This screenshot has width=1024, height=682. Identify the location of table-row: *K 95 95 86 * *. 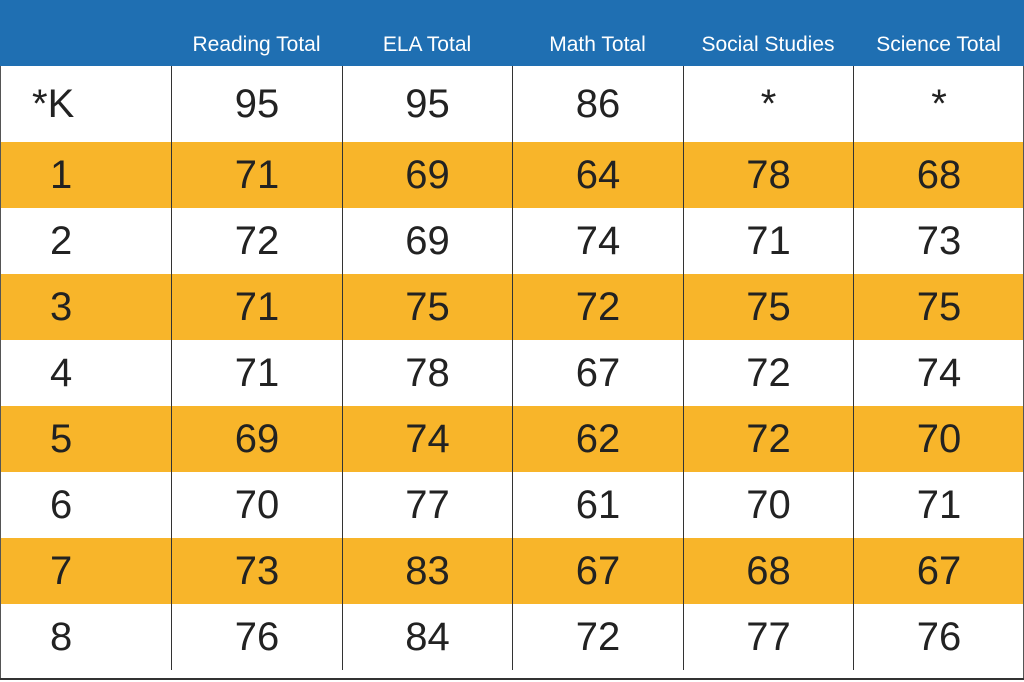
(512, 104).